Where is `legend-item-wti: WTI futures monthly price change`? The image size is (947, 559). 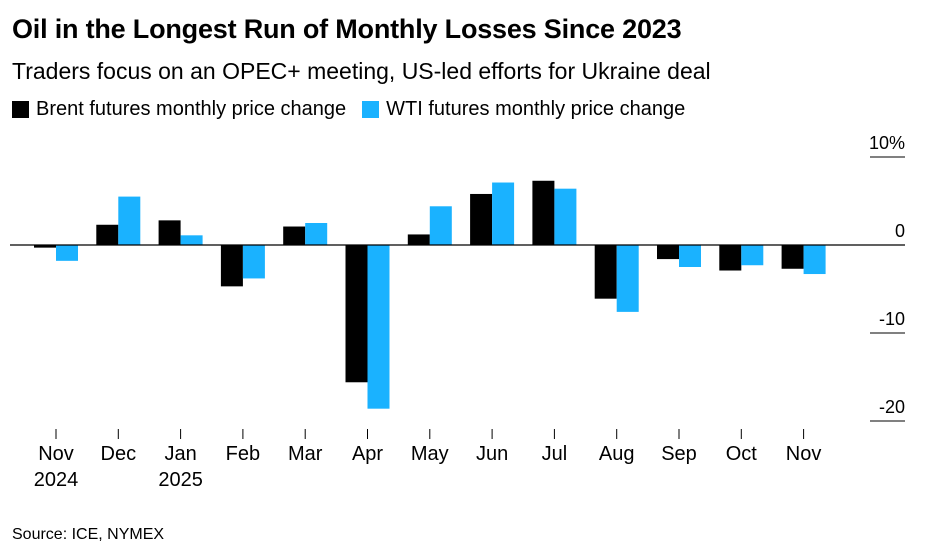 legend-item-wti: WTI futures monthly price change is located at coordinates (523, 109).